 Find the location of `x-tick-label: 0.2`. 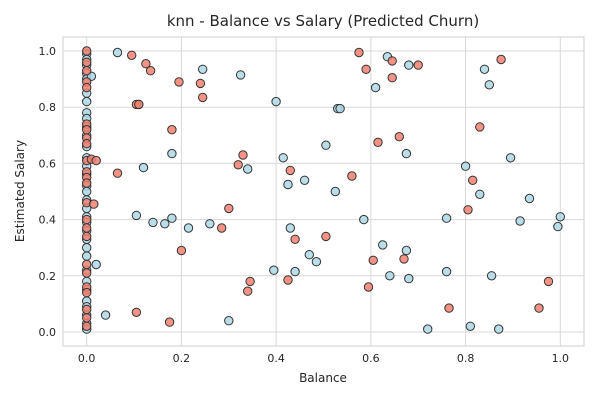

x-tick-label: 0.2 is located at coordinates (182, 358).